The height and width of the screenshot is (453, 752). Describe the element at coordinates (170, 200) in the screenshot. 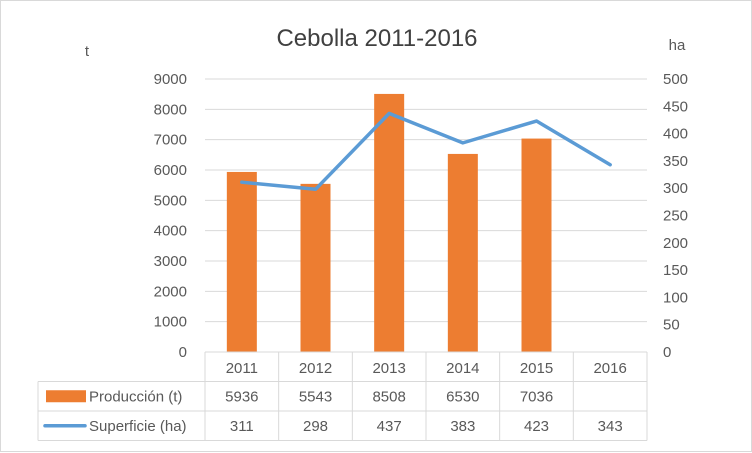

I see `left-tick-label: 5000` at that location.